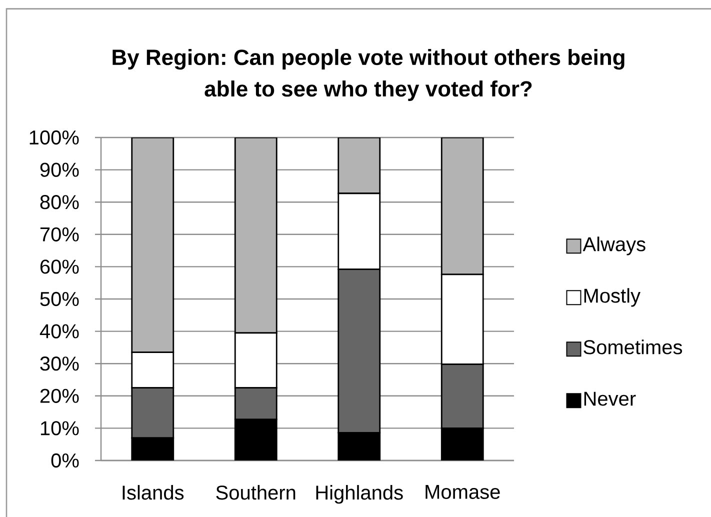 The height and width of the screenshot is (517, 711). Describe the element at coordinates (610, 399) in the screenshot. I see `legend-label: Never` at that location.